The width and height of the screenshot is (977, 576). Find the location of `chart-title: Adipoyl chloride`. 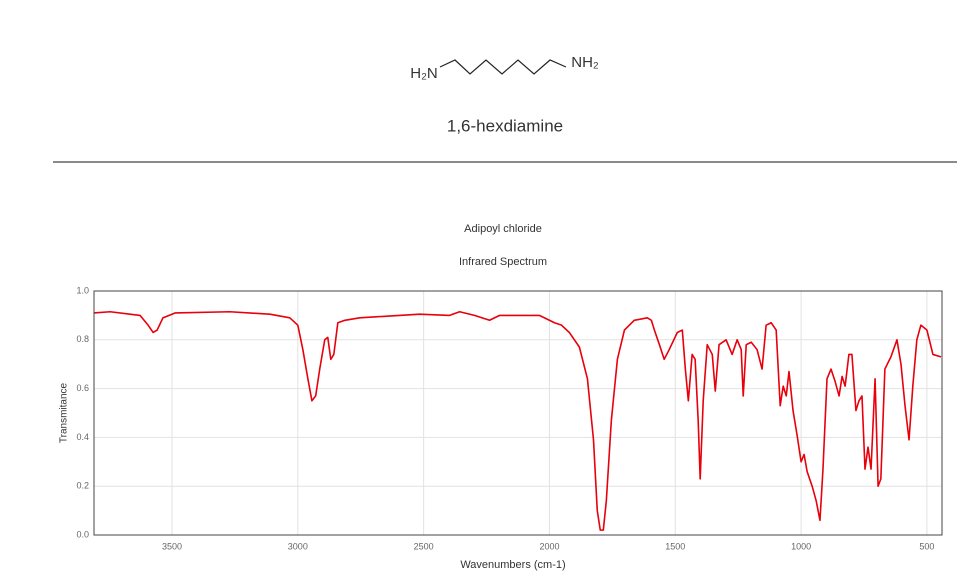

chart-title: Adipoyl chloride is located at coordinates (503, 229).